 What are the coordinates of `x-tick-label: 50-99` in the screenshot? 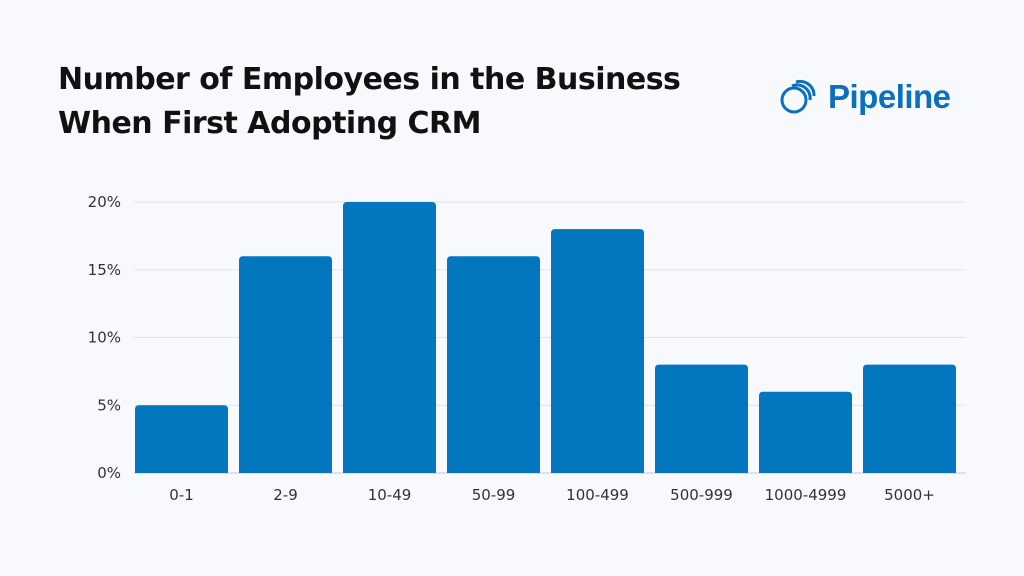 It's located at (494, 495).